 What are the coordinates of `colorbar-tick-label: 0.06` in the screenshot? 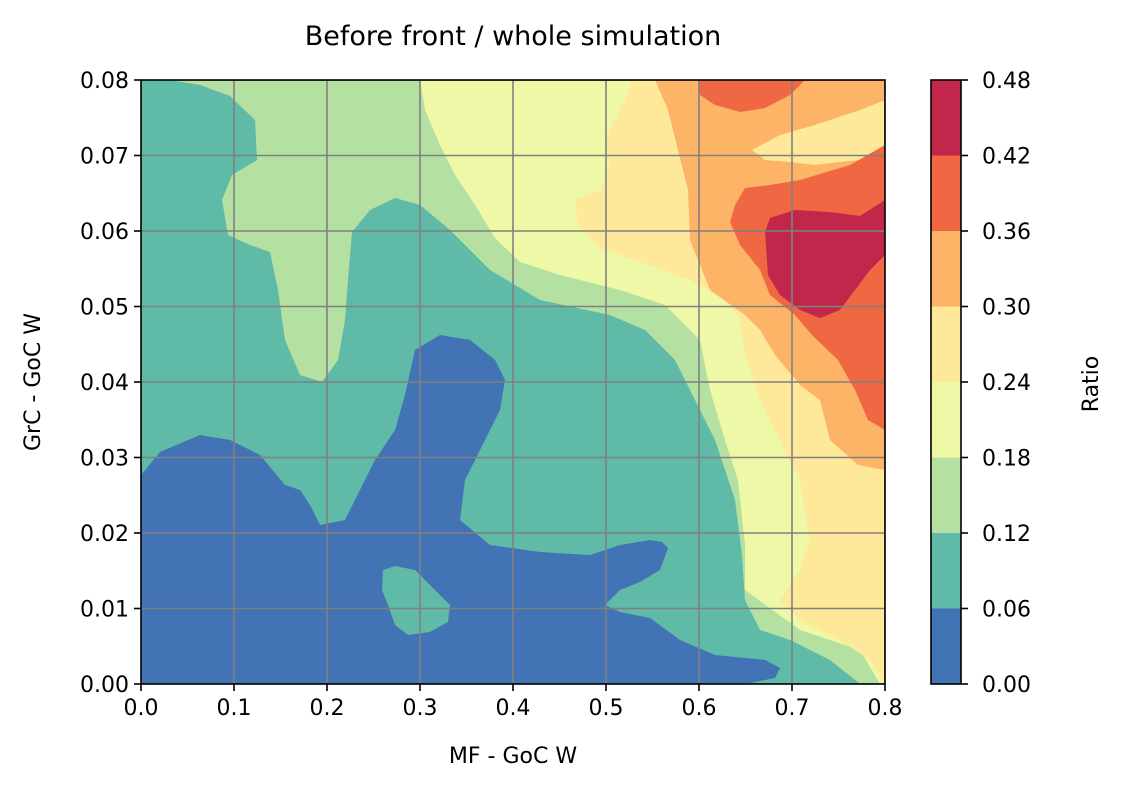 It's located at (1006, 610).